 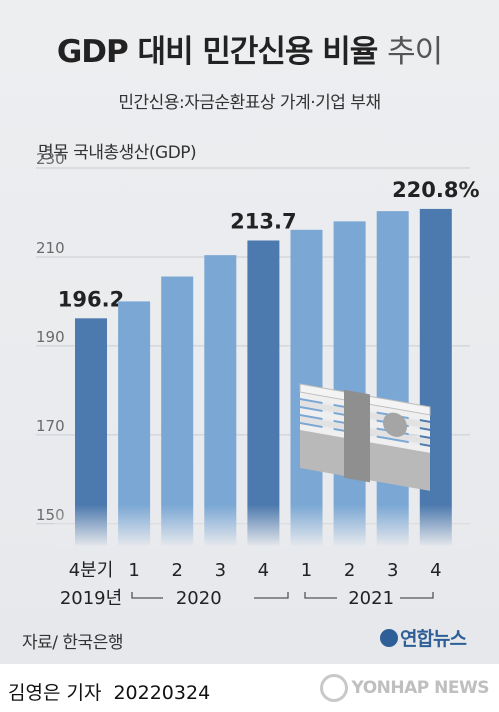 I want to click on year-label: 2020, so click(x=199, y=598).